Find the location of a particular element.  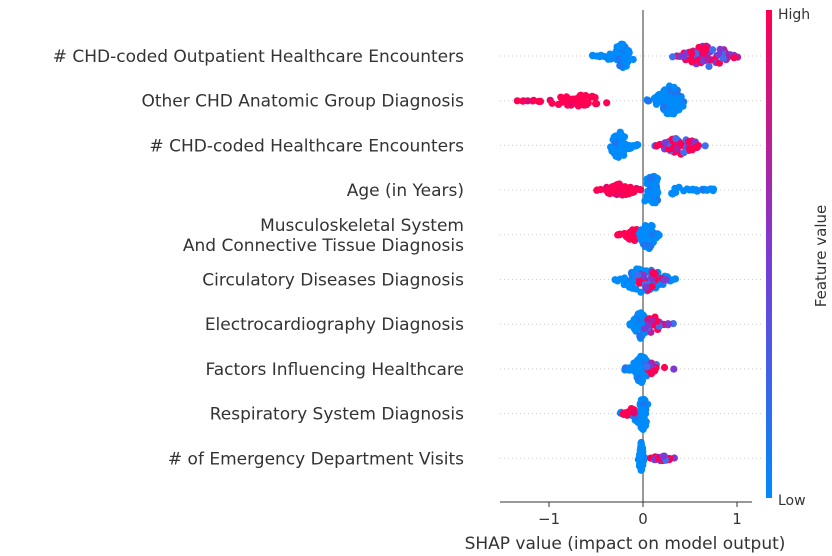

x-axis-ticks: −1 0 1 is located at coordinates (640, 515).